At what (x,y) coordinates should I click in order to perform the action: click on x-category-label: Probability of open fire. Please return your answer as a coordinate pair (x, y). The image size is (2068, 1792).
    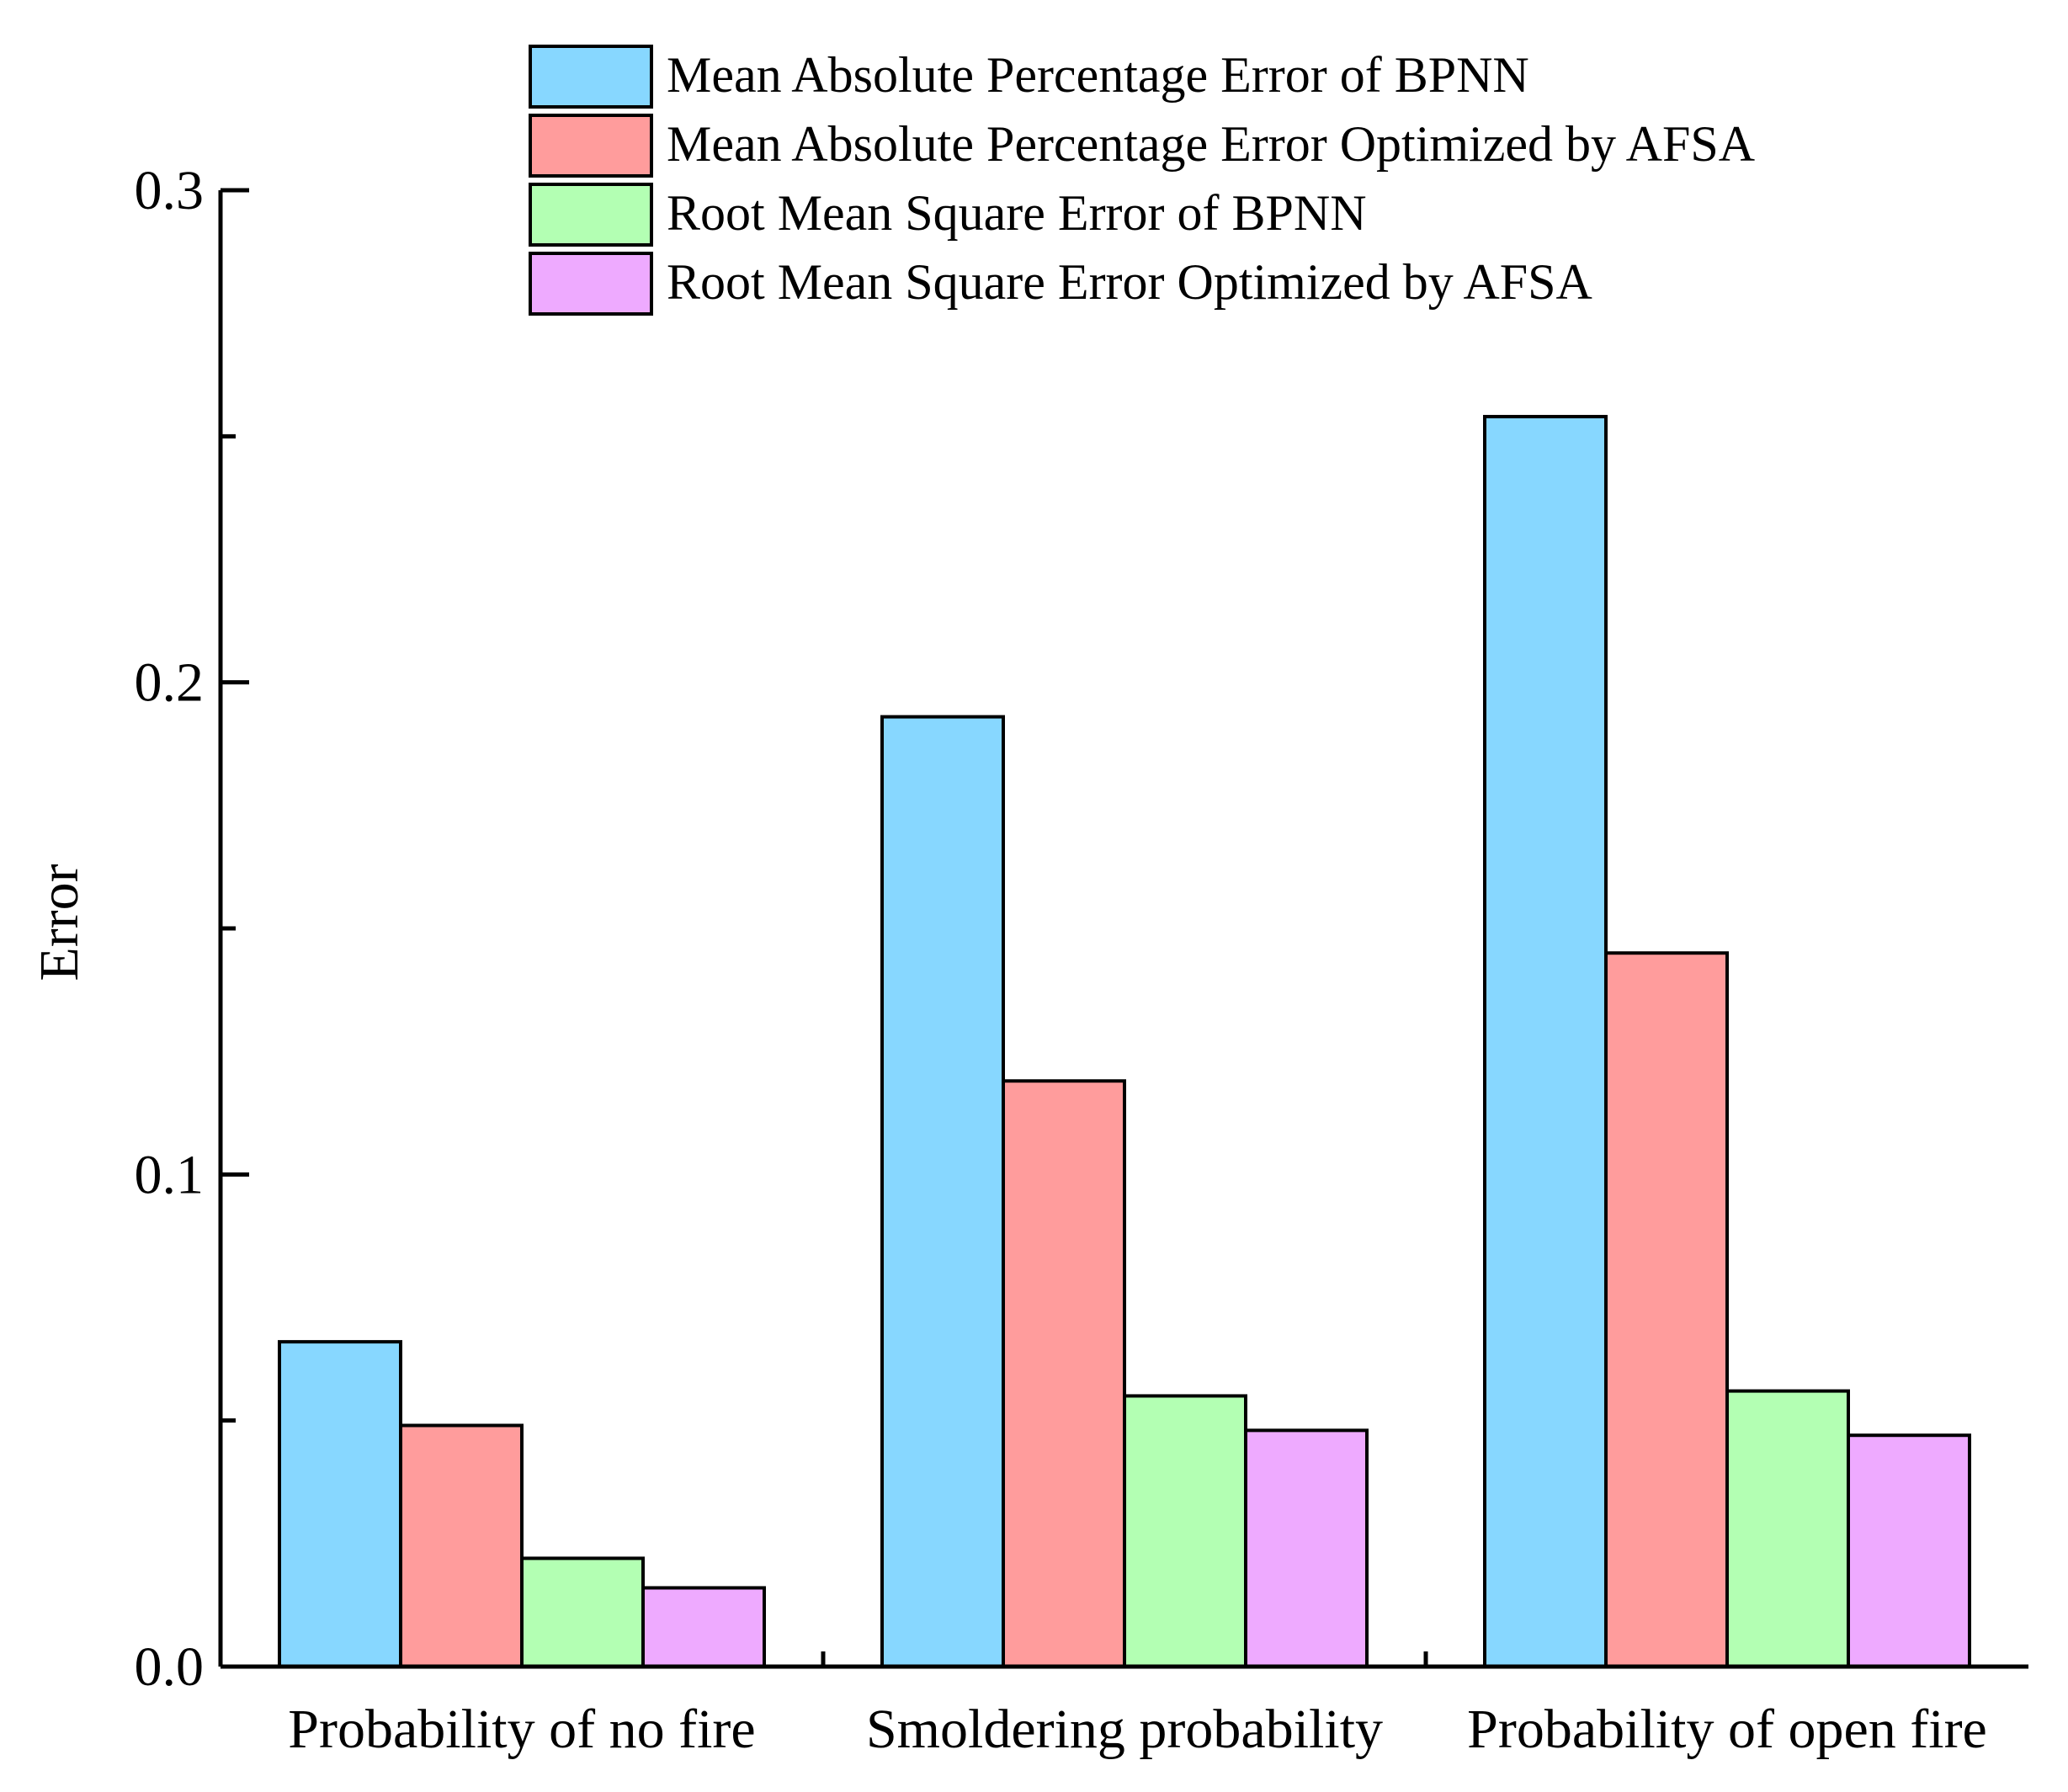
    Looking at the image, I should click on (1727, 1730).